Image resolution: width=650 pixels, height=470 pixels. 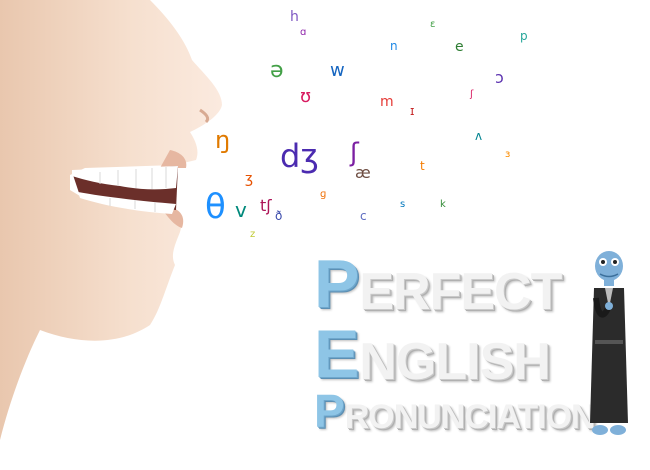 What do you see at coordinates (294, 17) in the screenshot?
I see `phonetic-symbol: h` at bounding box center [294, 17].